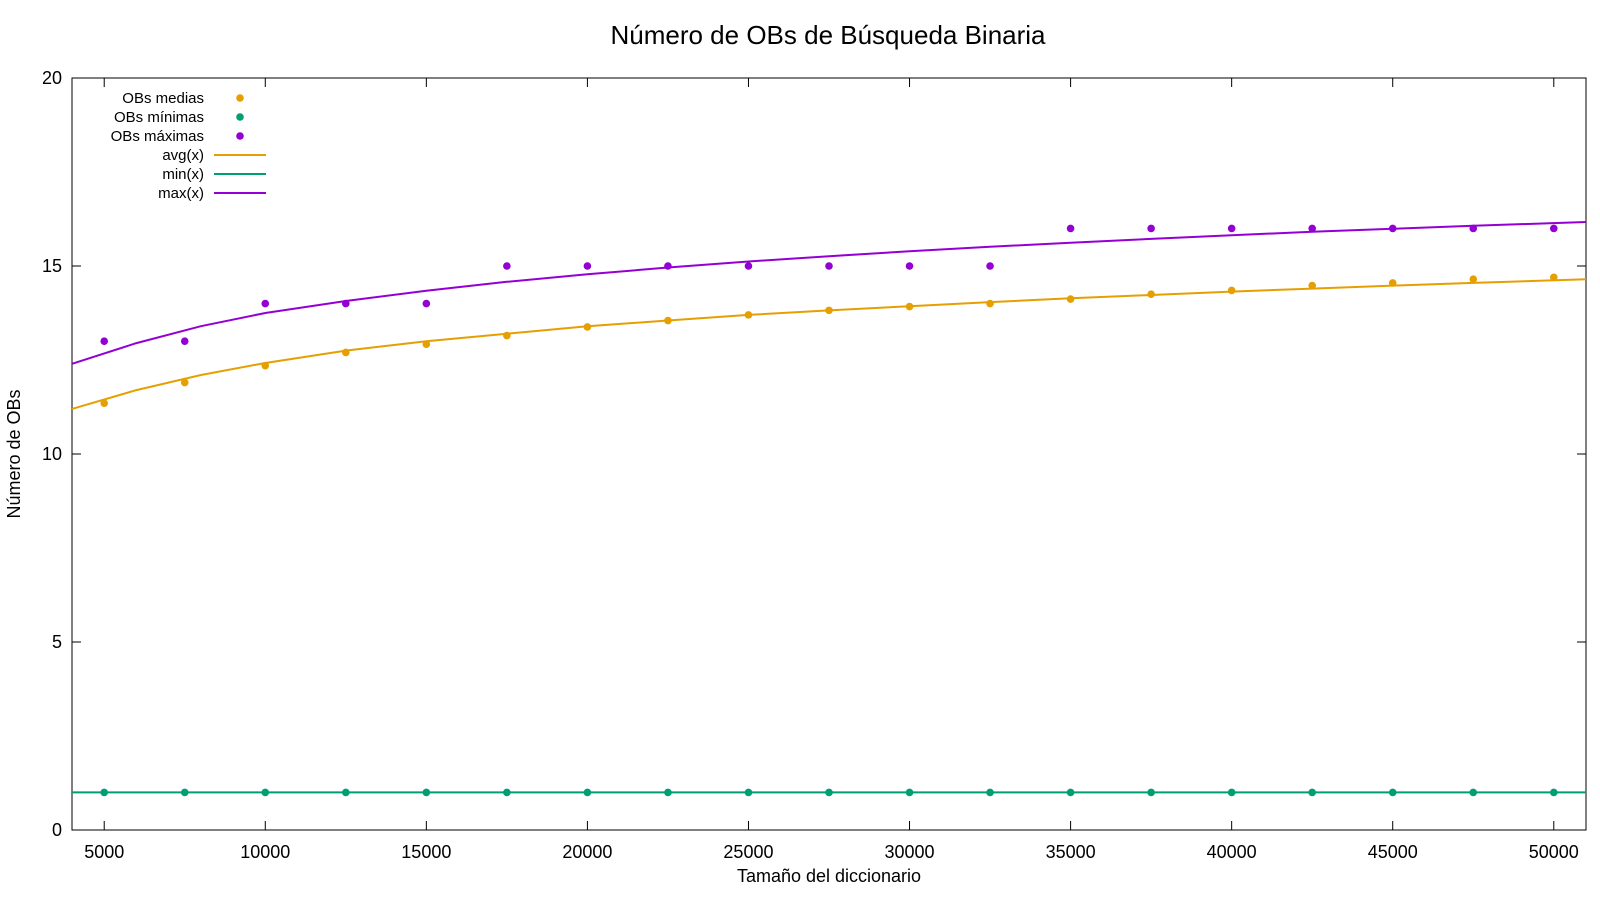 This screenshot has width=1600, height=900. I want to click on y-tick-label: 10, so click(52, 454).